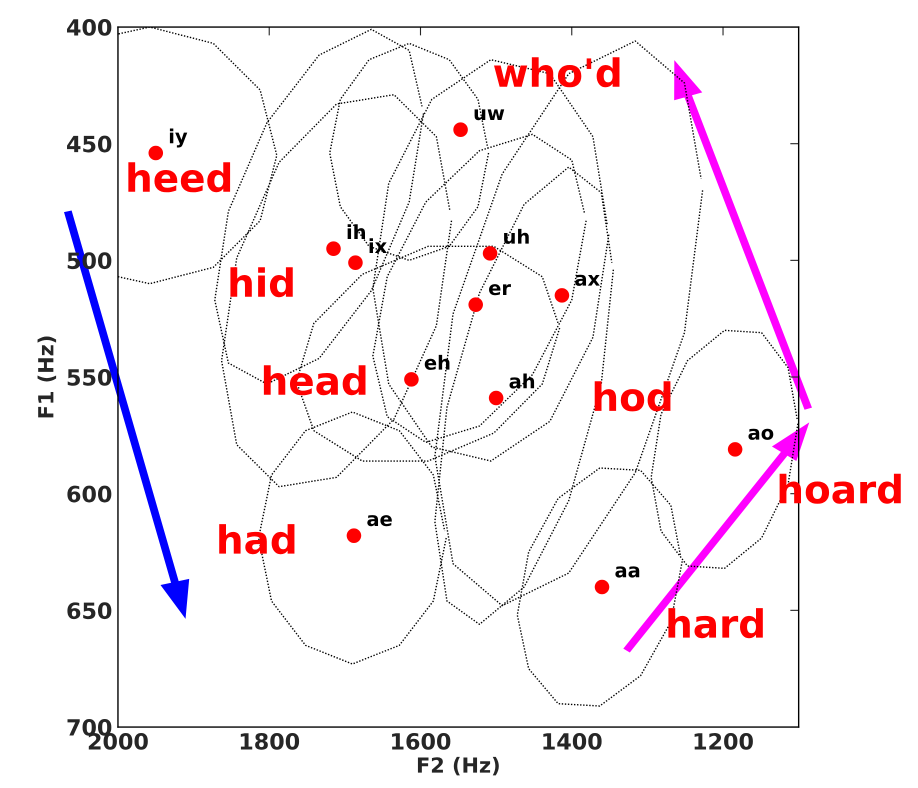 Image resolution: width=918 pixels, height=788 pixels. I want to click on data-label: uw, so click(489, 114).